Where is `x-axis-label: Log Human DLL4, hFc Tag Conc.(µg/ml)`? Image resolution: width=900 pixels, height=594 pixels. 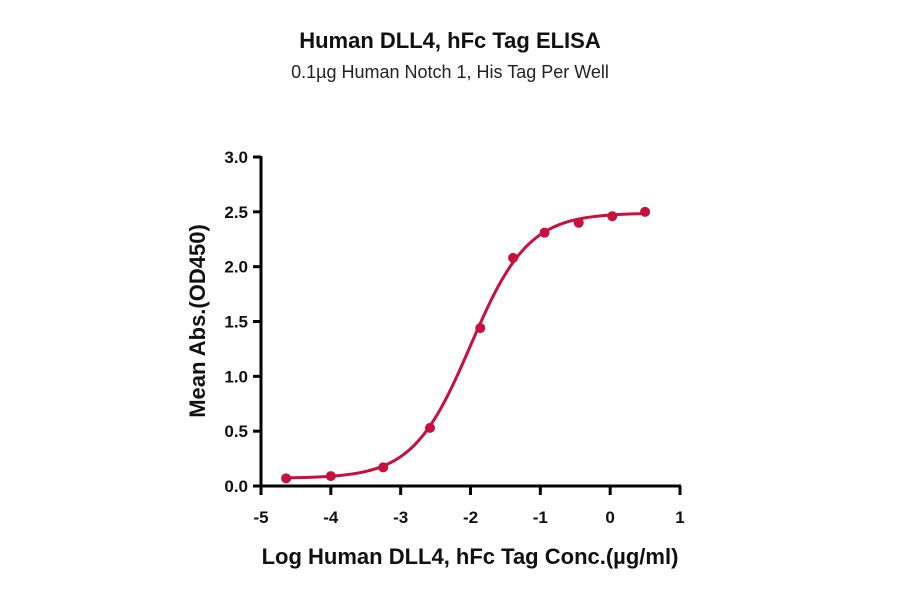 x-axis-label: Log Human DLL4, hFc Tag Conc.(µg/ml) is located at coordinates (470, 556).